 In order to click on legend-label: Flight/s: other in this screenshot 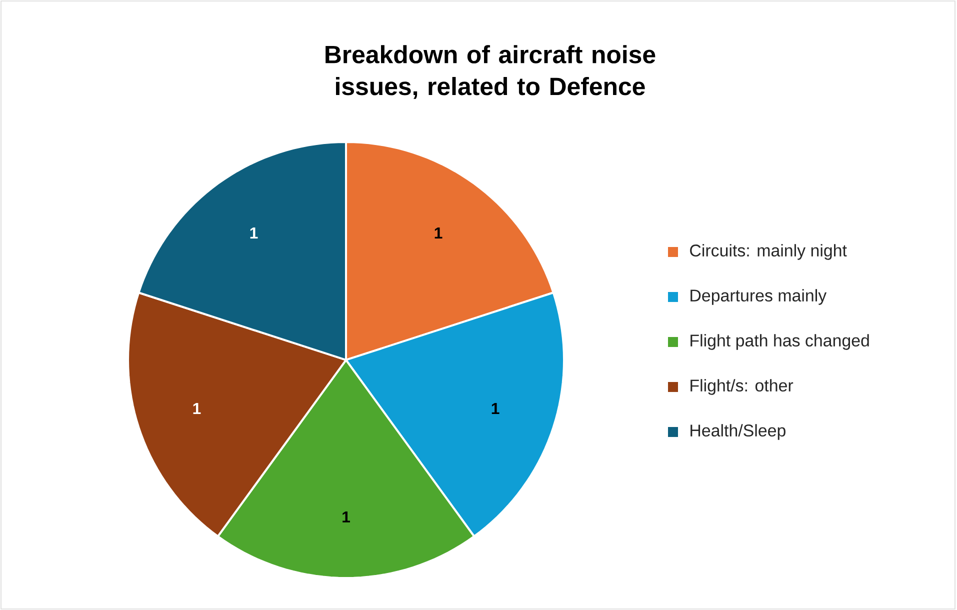, I will do `click(742, 387)`.